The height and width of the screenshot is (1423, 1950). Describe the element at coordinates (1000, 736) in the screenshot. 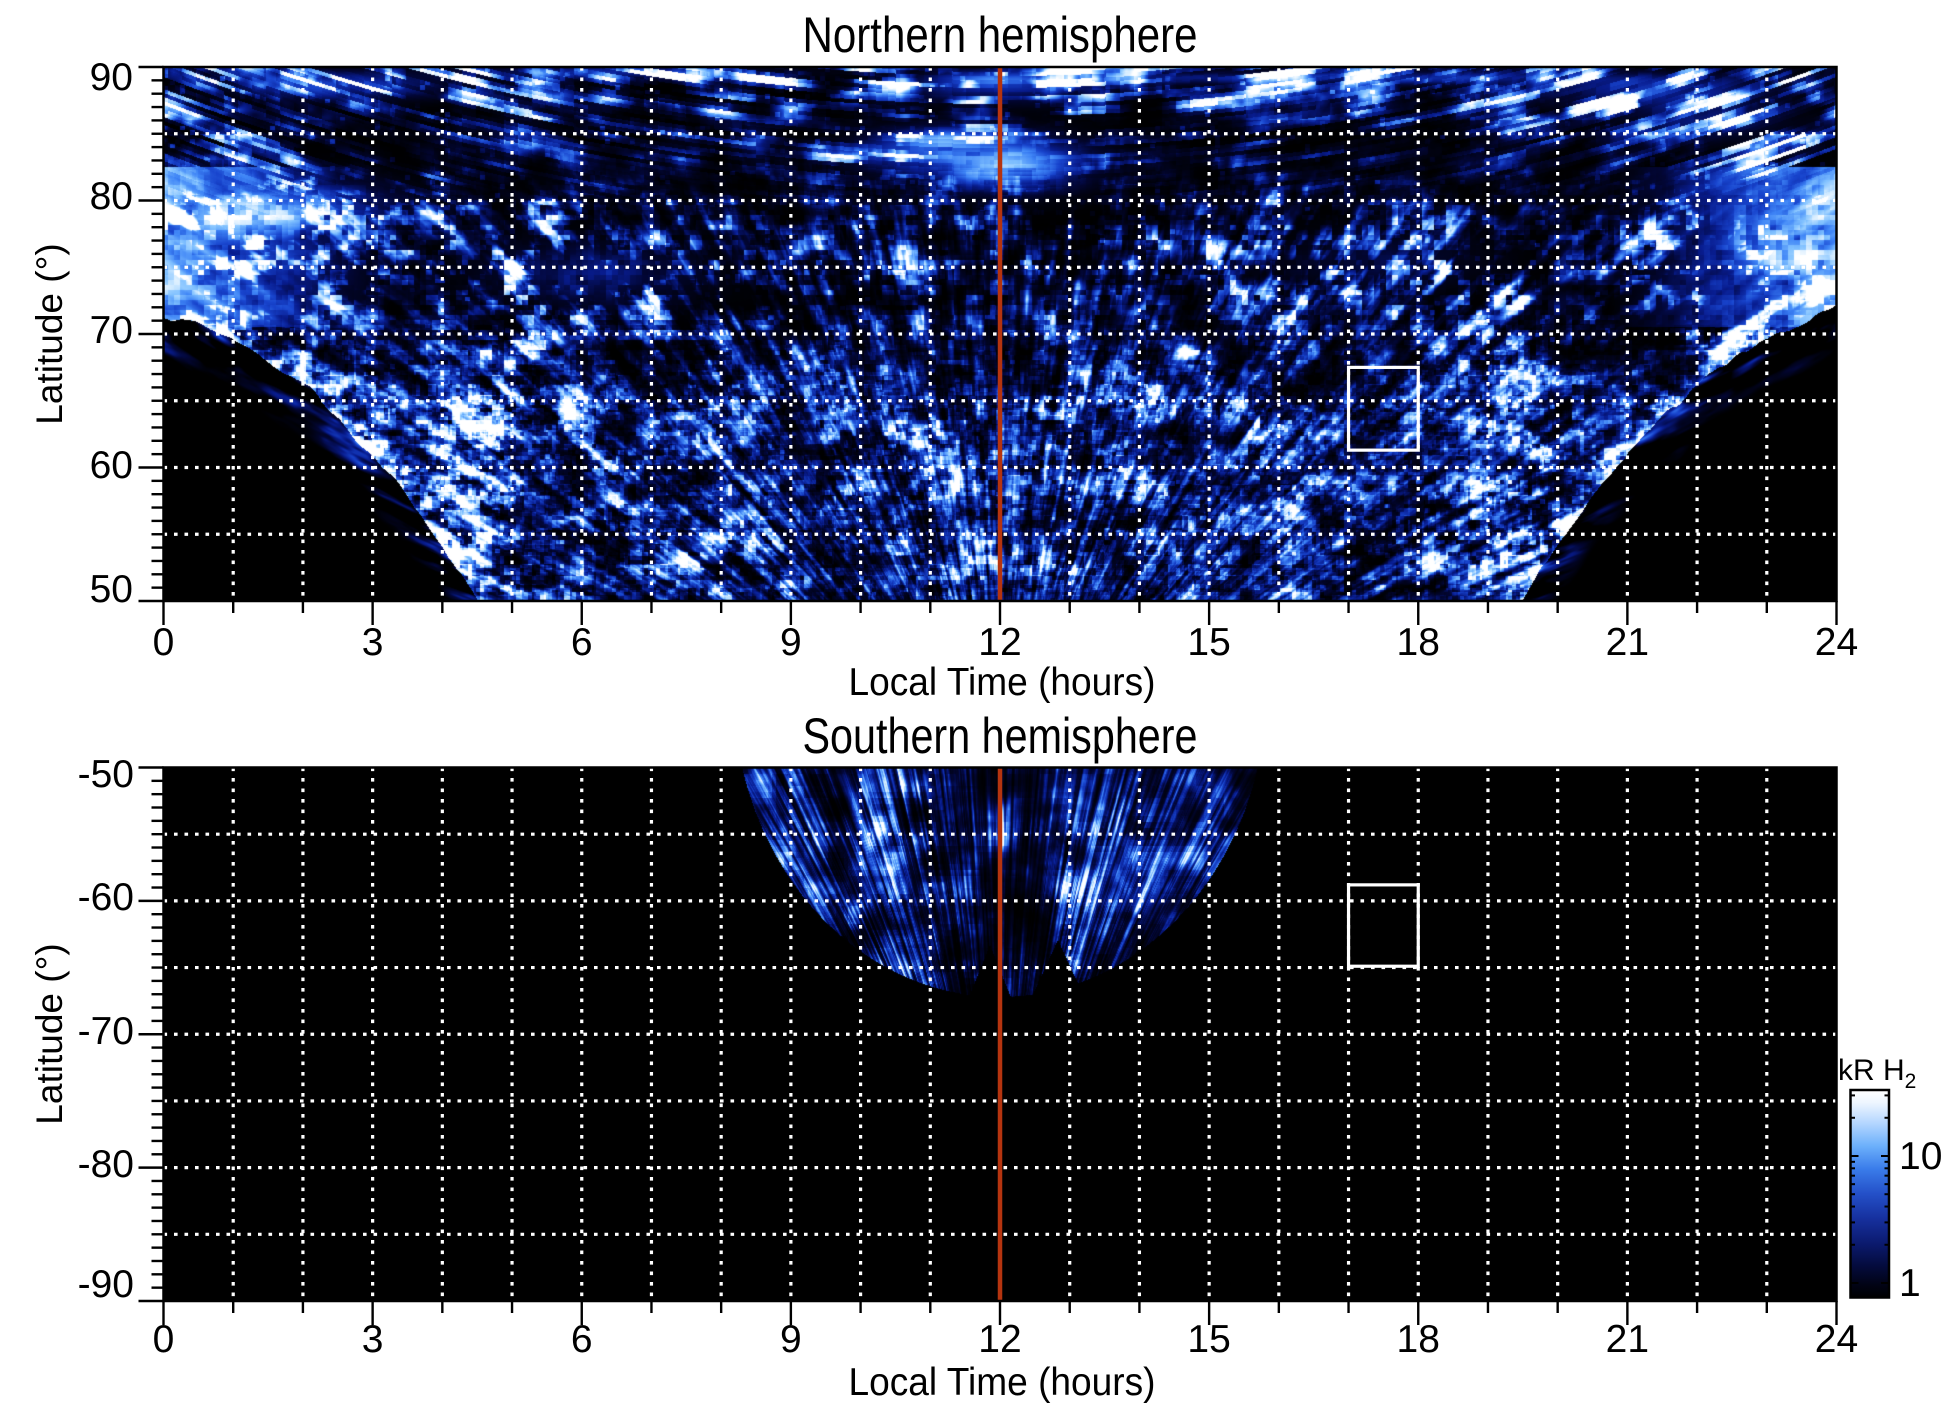

I see `svg-text: Southern hemisphere` at that location.